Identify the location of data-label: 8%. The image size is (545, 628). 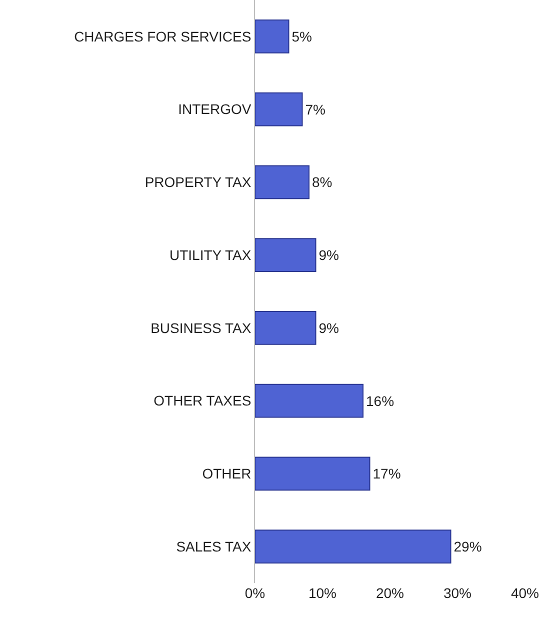
(322, 182).